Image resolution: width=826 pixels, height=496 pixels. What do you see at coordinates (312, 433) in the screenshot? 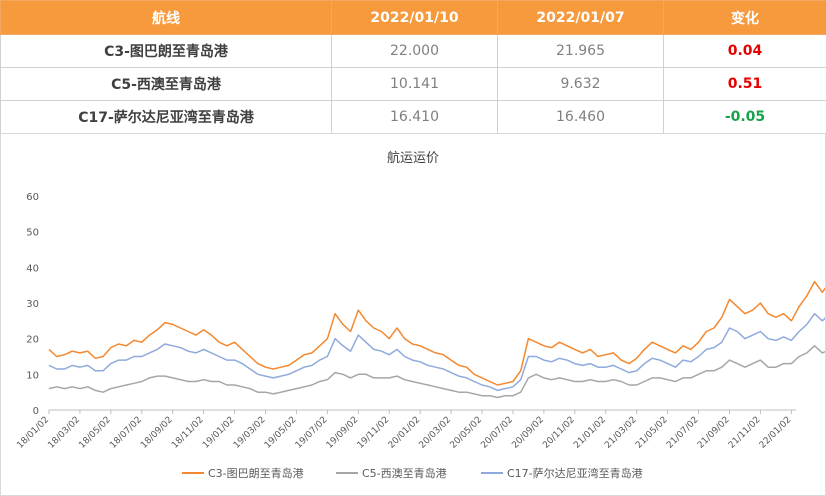
I see `x-tick-label: 19/07/02` at bounding box center [312, 433].